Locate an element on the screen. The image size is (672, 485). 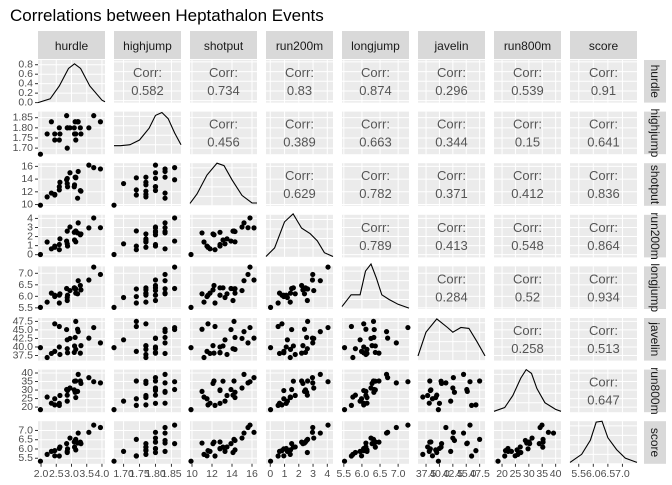
y-tick-label: 1 is located at coordinates (30, 246).